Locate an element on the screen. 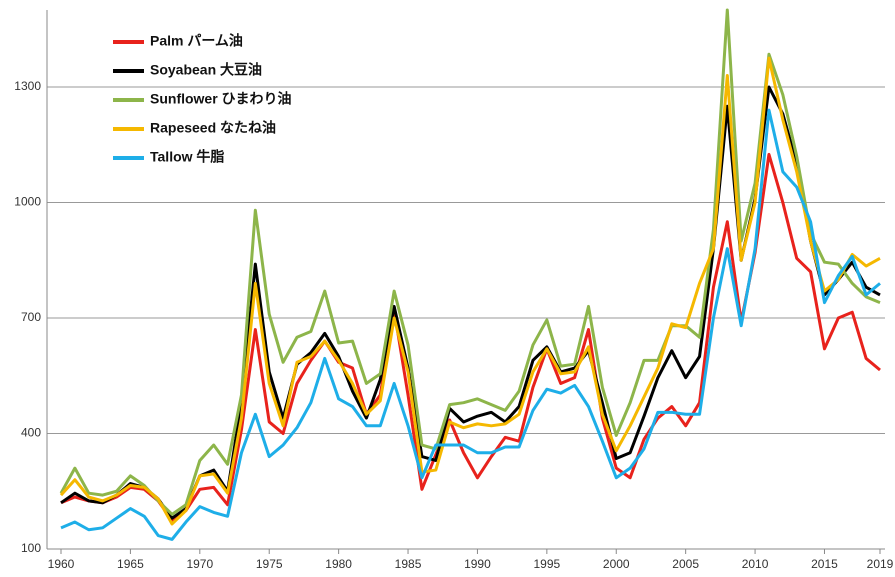 The image size is (895, 577). x-tick-label: 1975 is located at coordinates (269, 564).